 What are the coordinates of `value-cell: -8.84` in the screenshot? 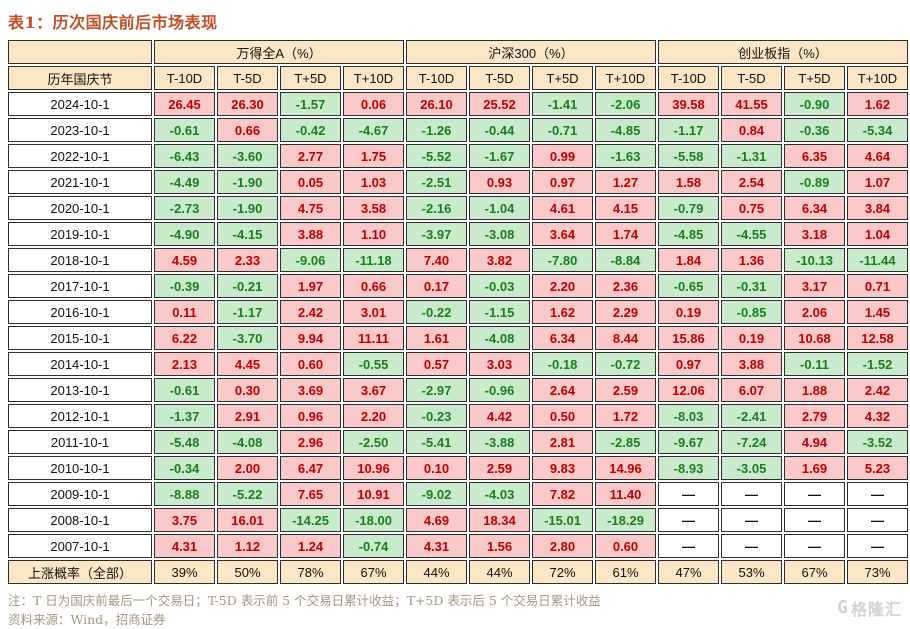 It's located at (625, 260).